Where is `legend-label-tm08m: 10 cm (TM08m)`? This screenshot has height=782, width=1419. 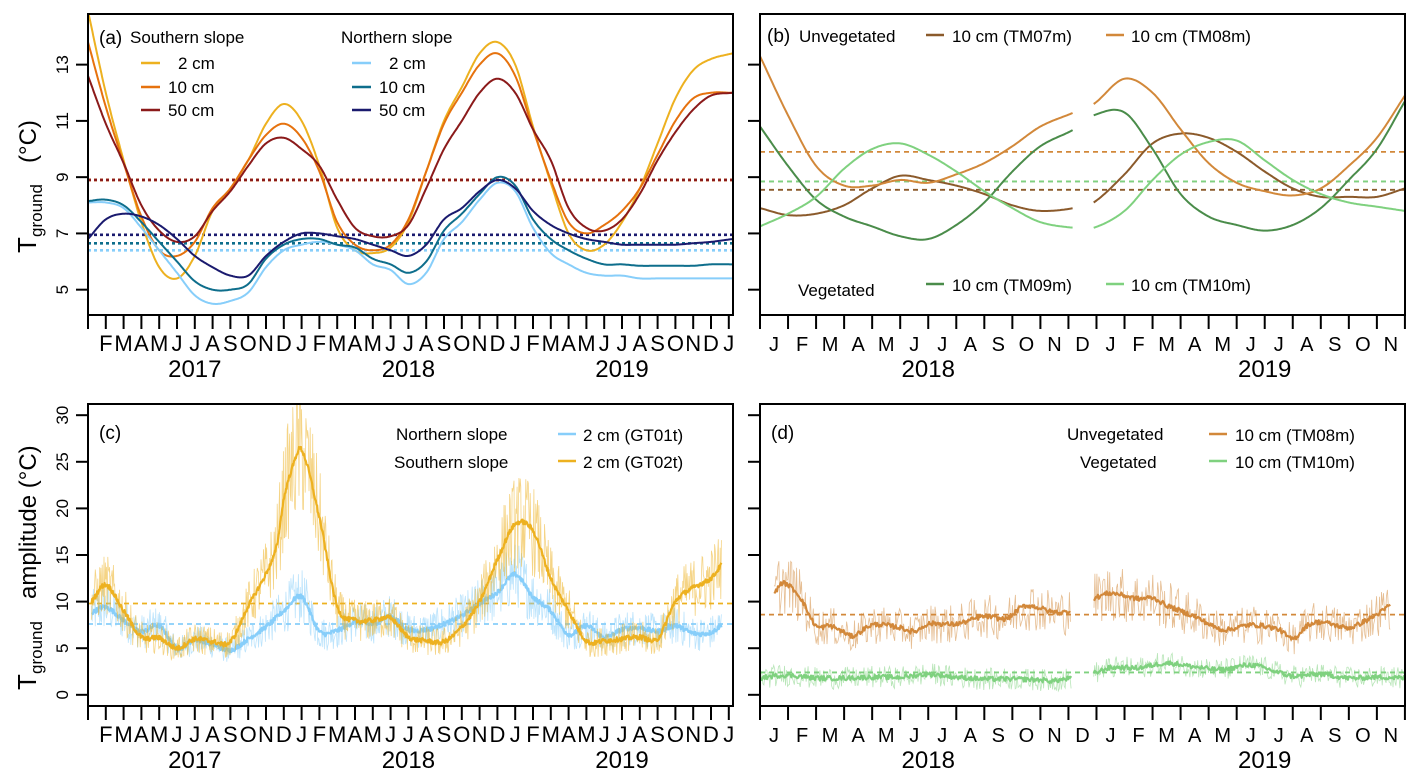
legend-label-tm08m: 10 cm (TM08m) is located at coordinates (1191, 36).